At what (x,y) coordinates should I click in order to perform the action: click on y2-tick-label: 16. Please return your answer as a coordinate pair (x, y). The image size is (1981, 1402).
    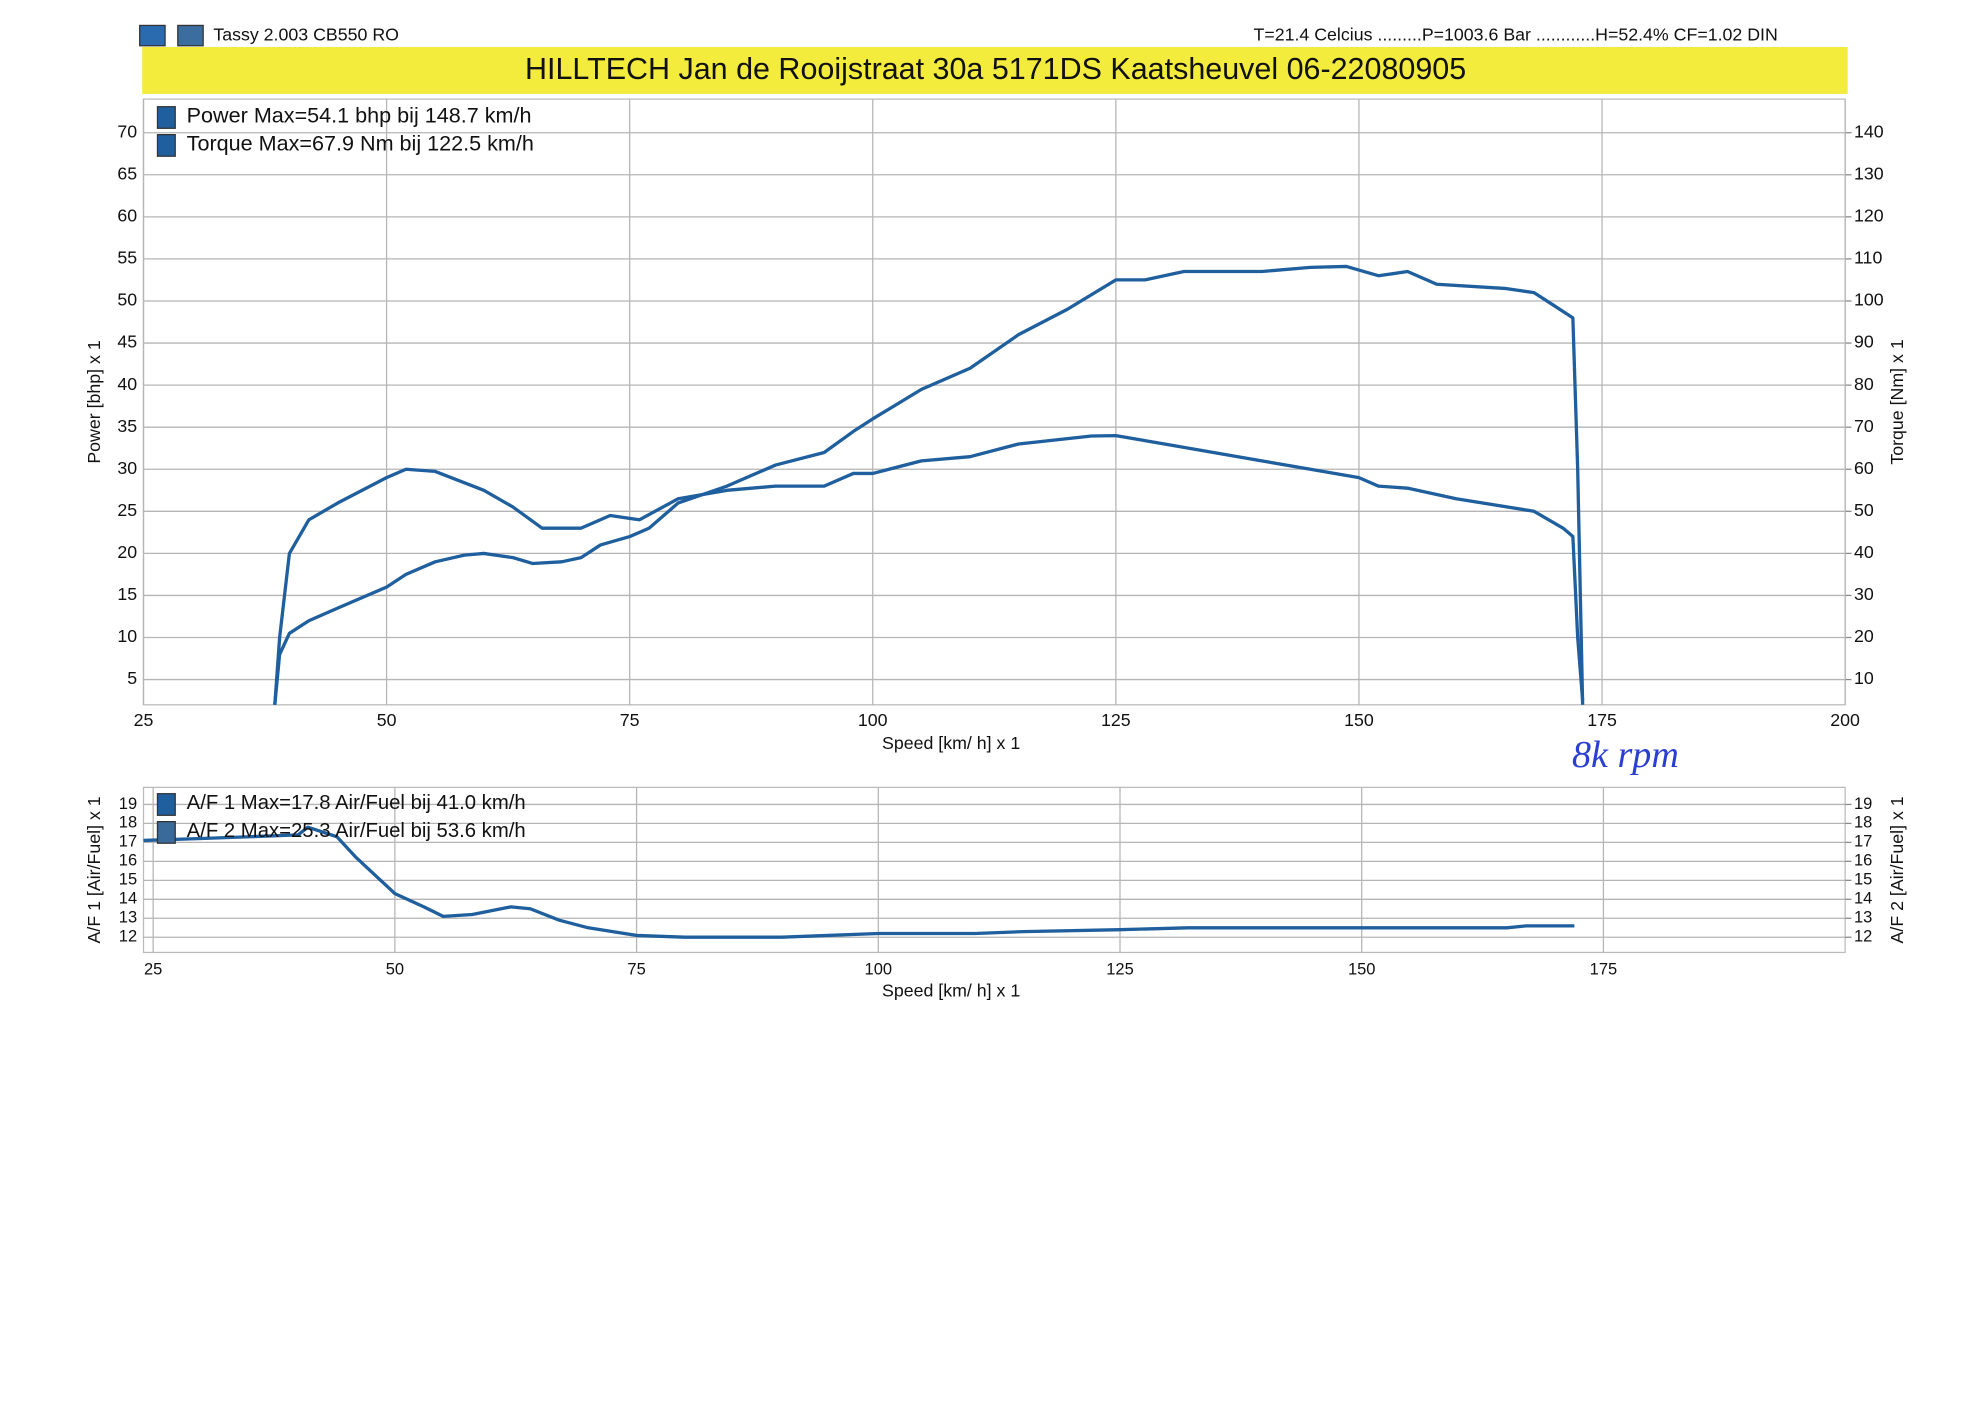
    Looking at the image, I should click on (1863, 861).